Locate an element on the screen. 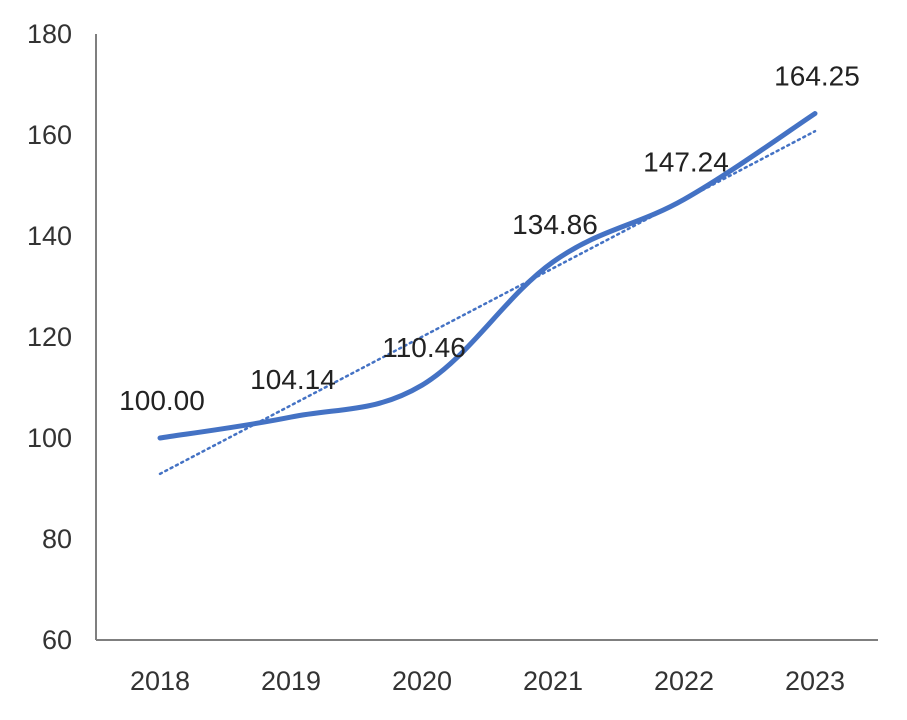 This screenshot has height=720, width=907. y-tick-label: 120 is located at coordinates (49, 337).